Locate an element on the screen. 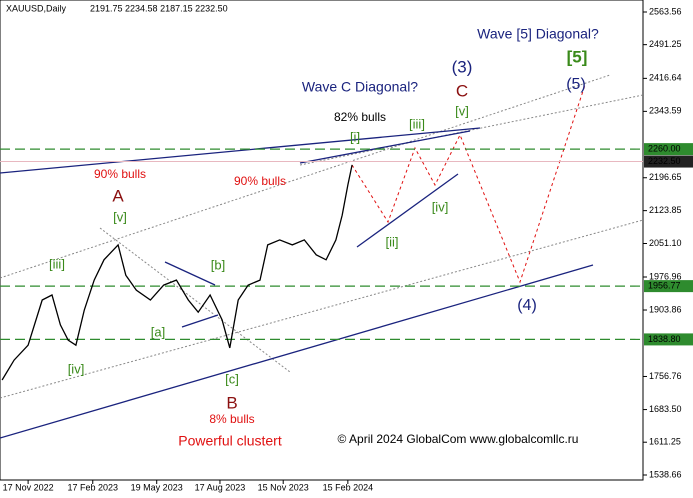  level-label: 2260.00 is located at coordinates (664, 149).